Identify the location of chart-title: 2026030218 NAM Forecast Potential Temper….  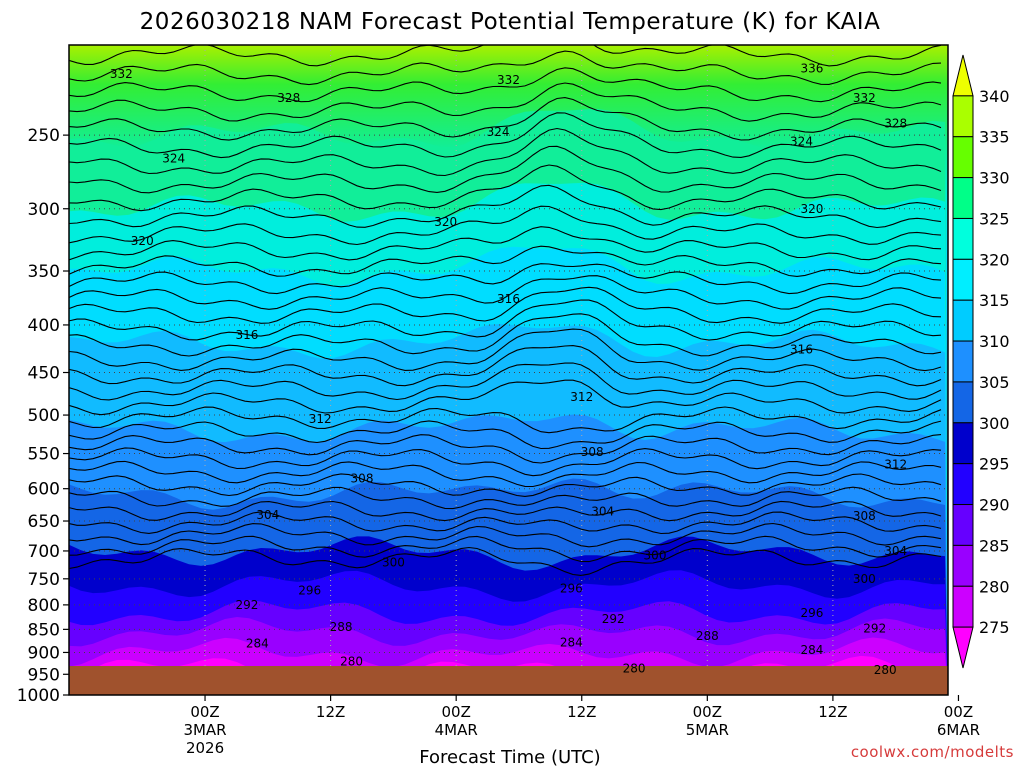
(510, 22).